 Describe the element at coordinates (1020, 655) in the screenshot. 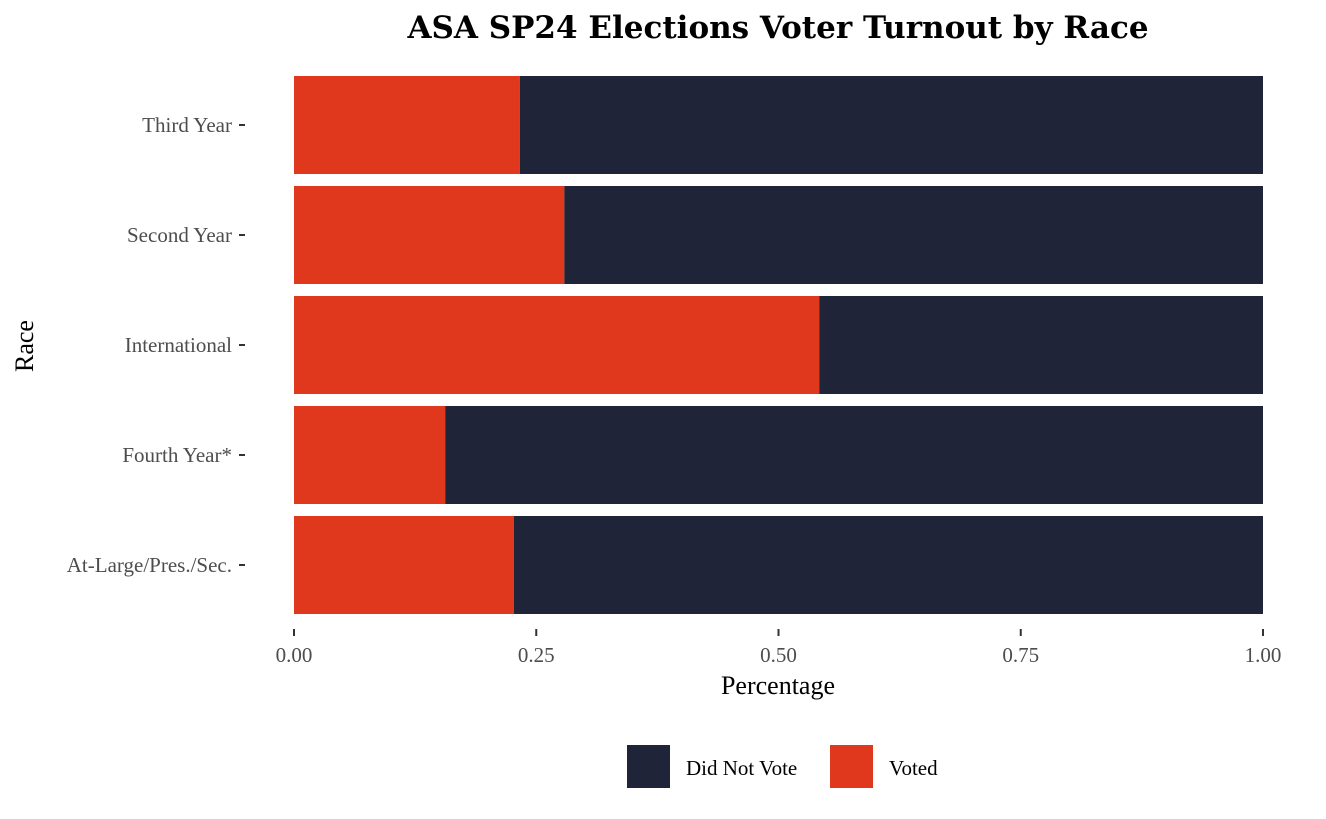

I see `x-tick-label: 0.75` at that location.